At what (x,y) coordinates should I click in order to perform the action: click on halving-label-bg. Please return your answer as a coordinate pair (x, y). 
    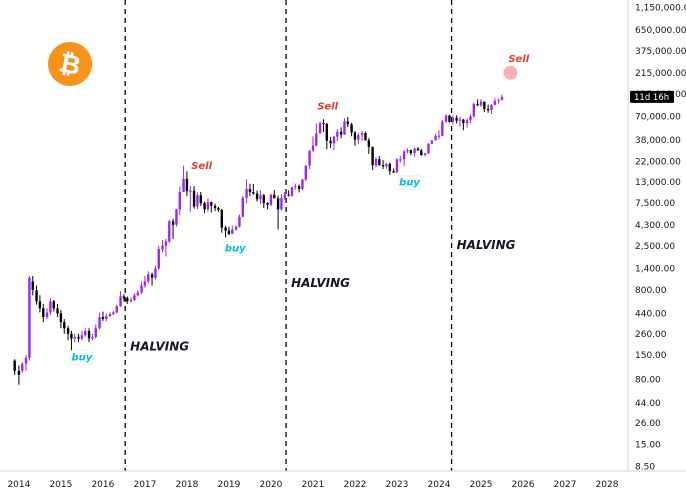
    Looking at the image, I should click on (156, 347).